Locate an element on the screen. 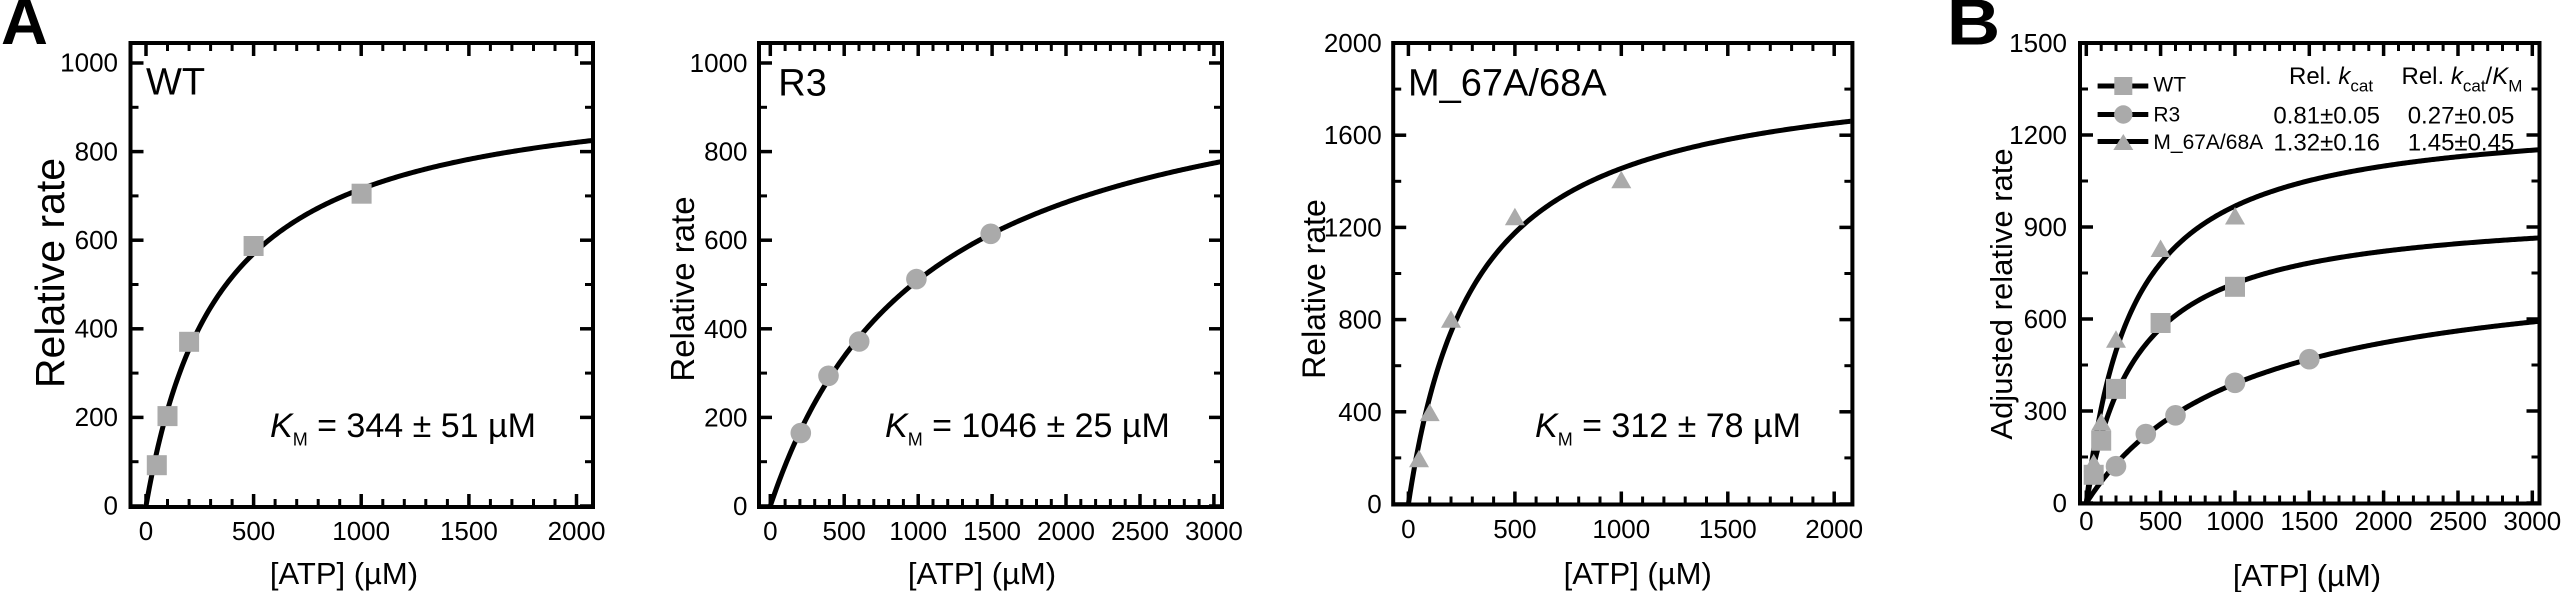  svg-text: 1.32±0.16 is located at coordinates (2326, 143).